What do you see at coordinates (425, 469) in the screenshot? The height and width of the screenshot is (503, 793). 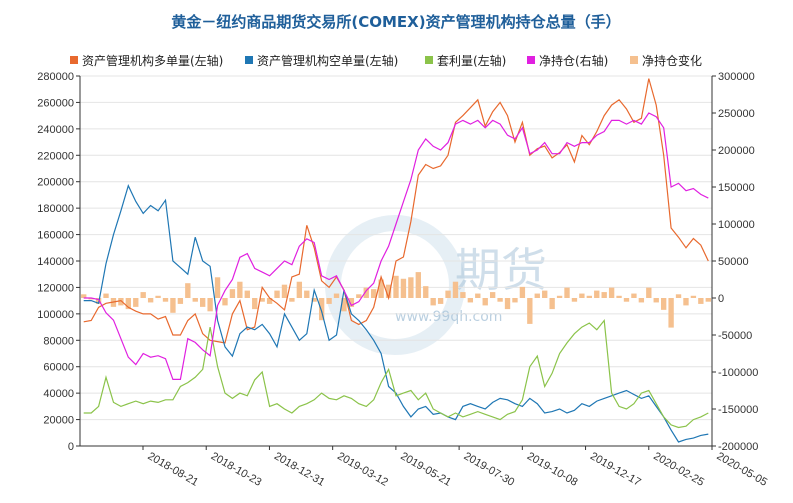 I see `x-tick-label: 2019-05-21` at bounding box center [425, 469].